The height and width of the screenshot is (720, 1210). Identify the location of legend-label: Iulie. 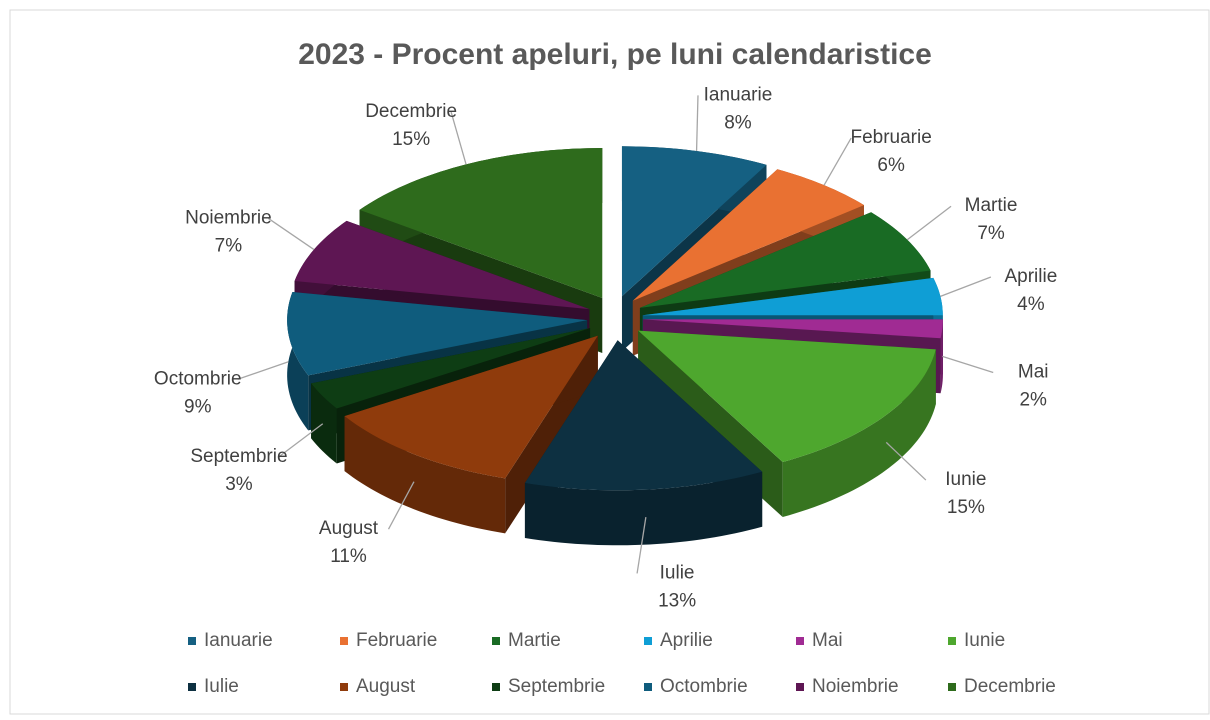
(221, 686).